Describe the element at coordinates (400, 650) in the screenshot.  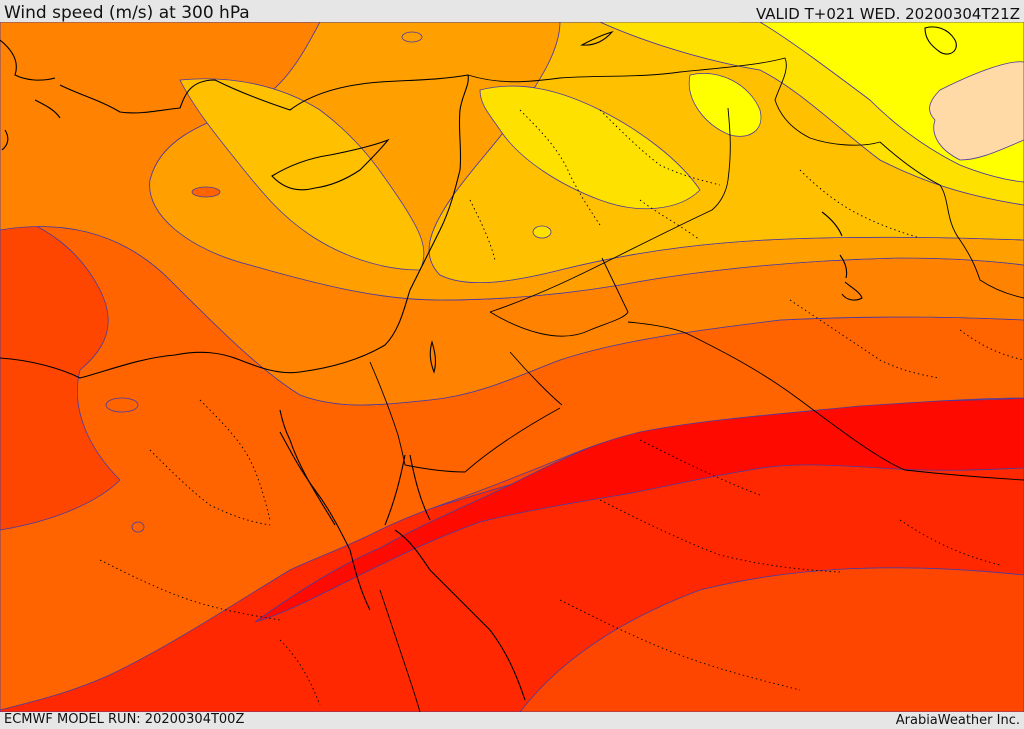
I see `border-egypt-sudan` at that location.